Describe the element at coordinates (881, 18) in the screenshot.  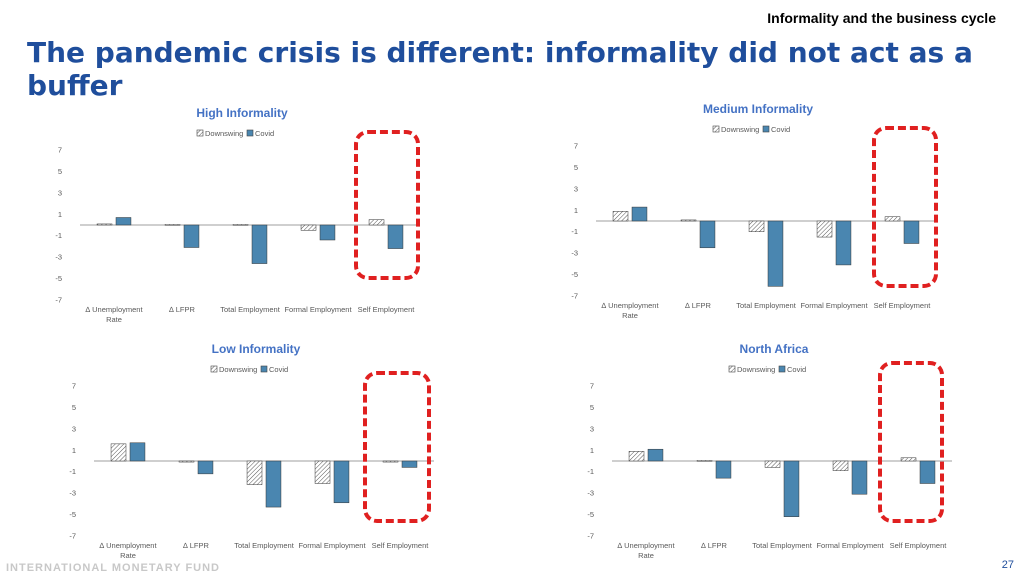
I see `section-topic: Informality and the business cycle` at that location.